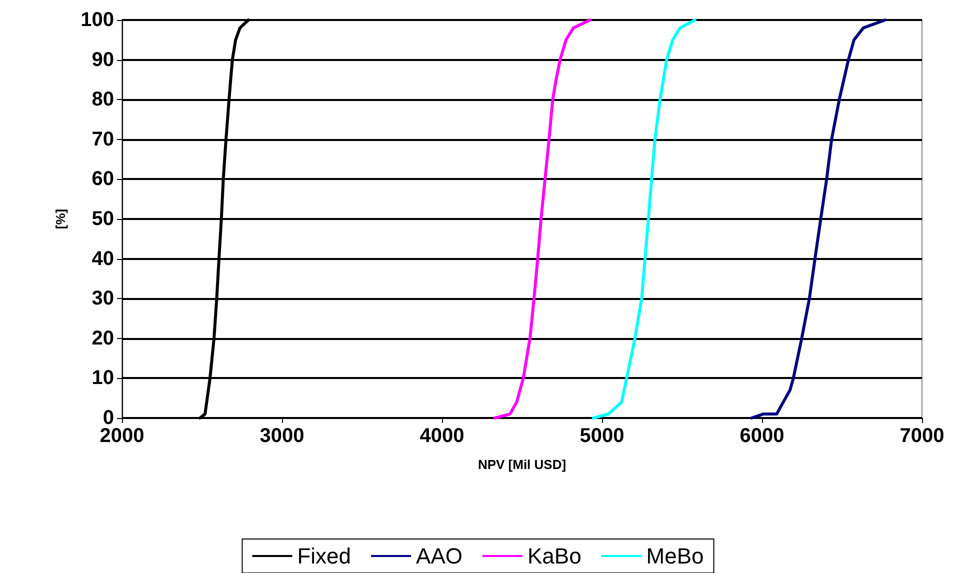  Describe the element at coordinates (103, 378) in the screenshot. I see `y-tick-label: 10` at that location.